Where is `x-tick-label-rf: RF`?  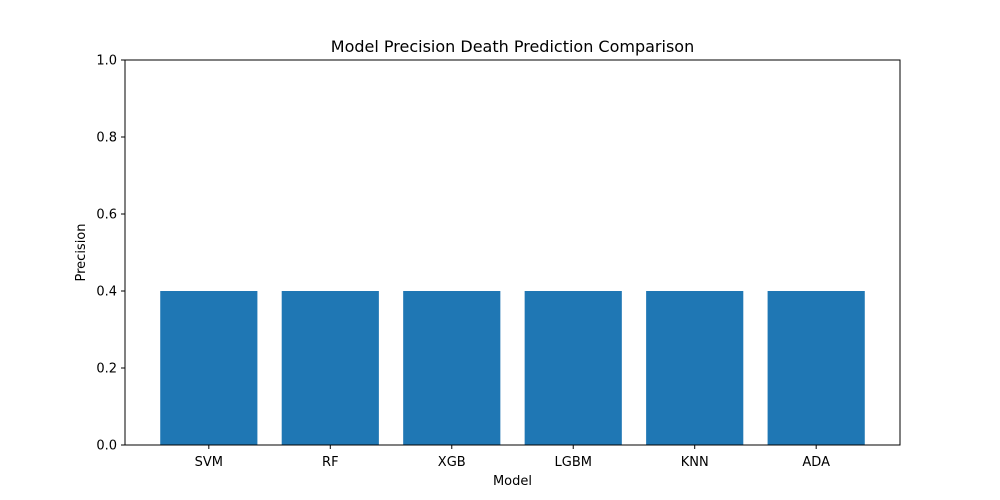 x-tick-label-rf: RF is located at coordinates (330, 462).